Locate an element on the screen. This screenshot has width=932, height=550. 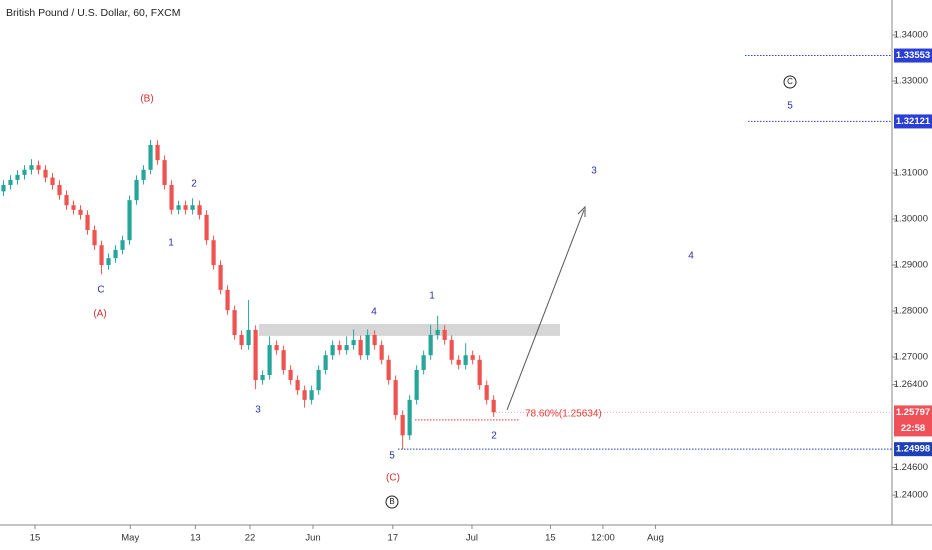
x-tick-label: 22 is located at coordinates (250, 538).